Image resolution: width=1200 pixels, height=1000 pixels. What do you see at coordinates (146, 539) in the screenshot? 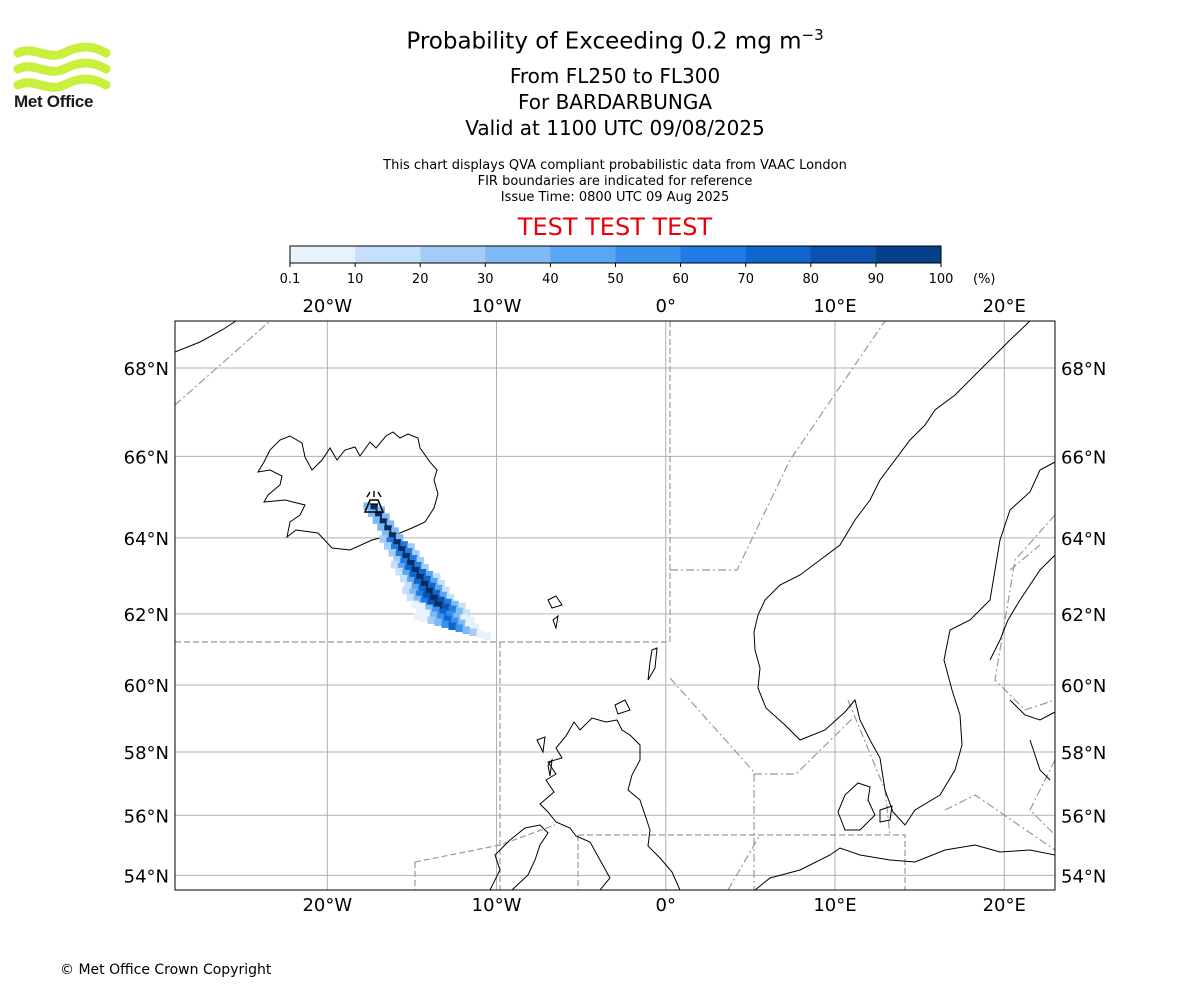
I see `lat-tick-label-left: 64°N` at bounding box center [146, 539].